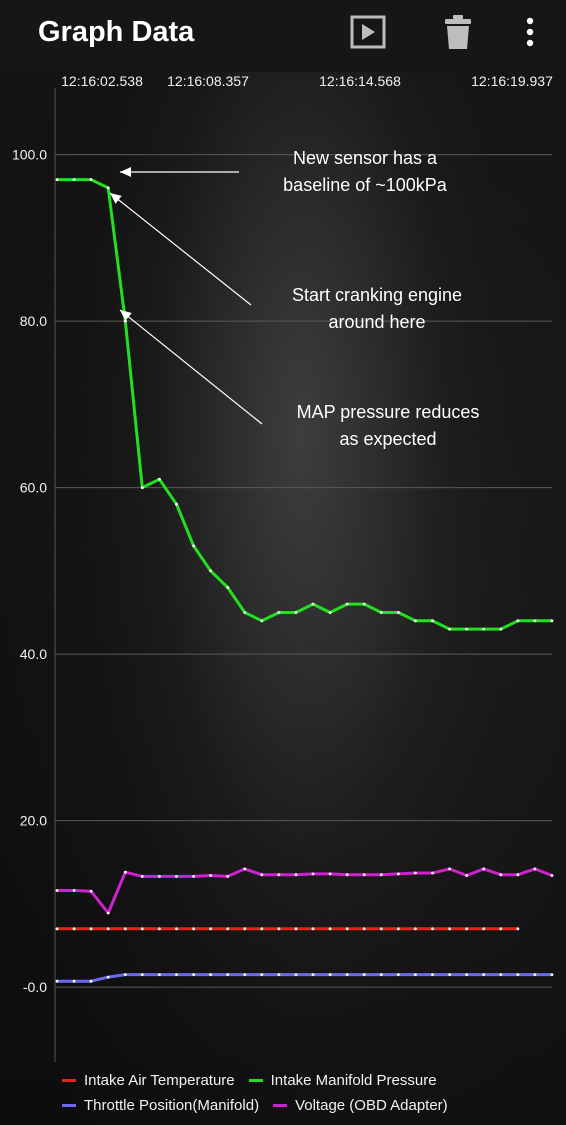 This screenshot has width=566, height=1125. I want to click on legend-item-intake-air-temperature: Intake Air Temperature, so click(148, 1080).